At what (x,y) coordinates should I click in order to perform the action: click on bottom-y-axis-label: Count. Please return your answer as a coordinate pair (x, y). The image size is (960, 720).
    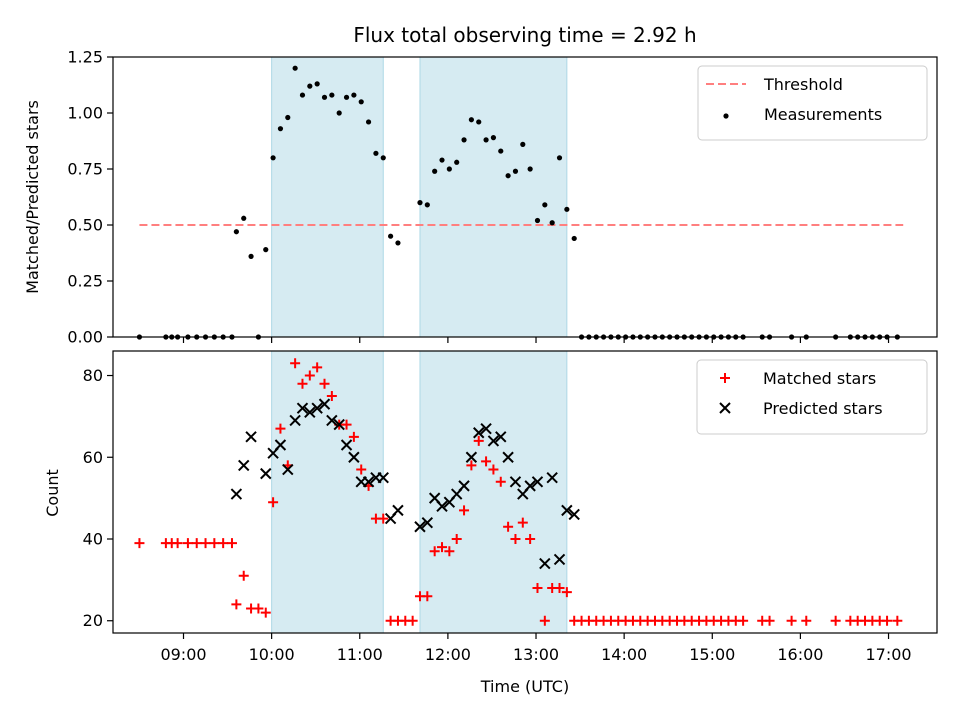
    Looking at the image, I should click on (52, 493).